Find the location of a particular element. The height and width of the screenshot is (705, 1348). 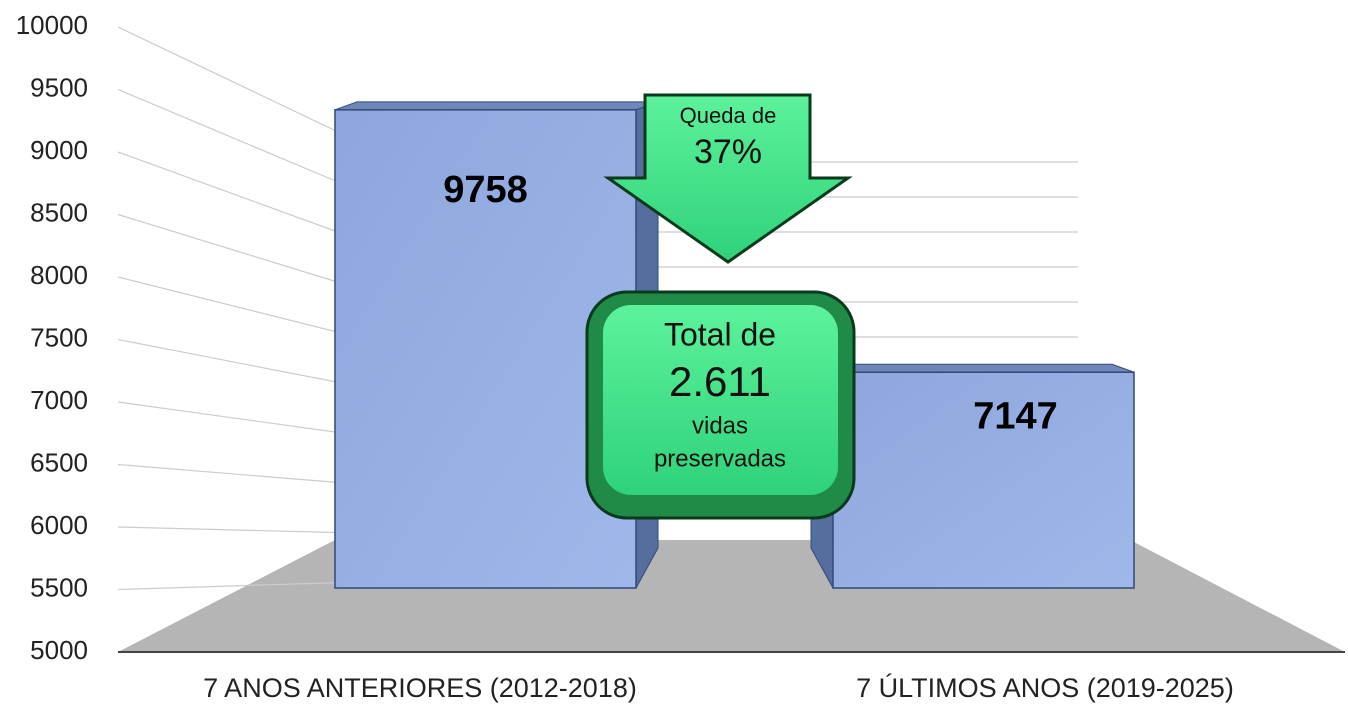

bar is located at coordinates (983, 480).